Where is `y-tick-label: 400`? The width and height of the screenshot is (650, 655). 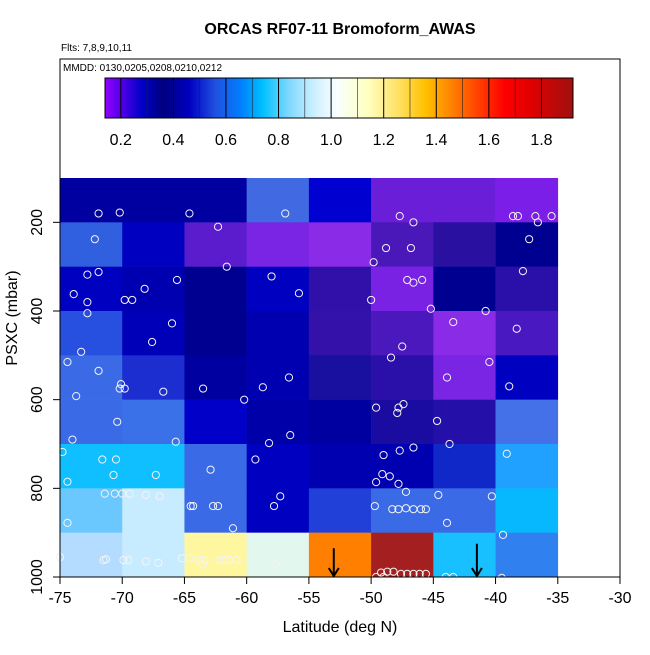 y-tick-label: 400 is located at coordinates (37, 311).